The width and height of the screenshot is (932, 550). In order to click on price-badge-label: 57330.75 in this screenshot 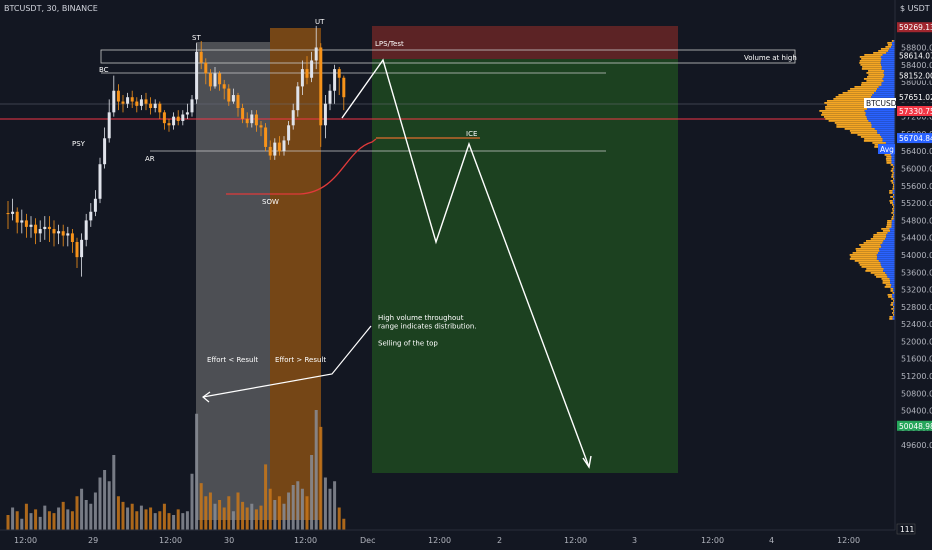, I will do `click(915, 111)`.